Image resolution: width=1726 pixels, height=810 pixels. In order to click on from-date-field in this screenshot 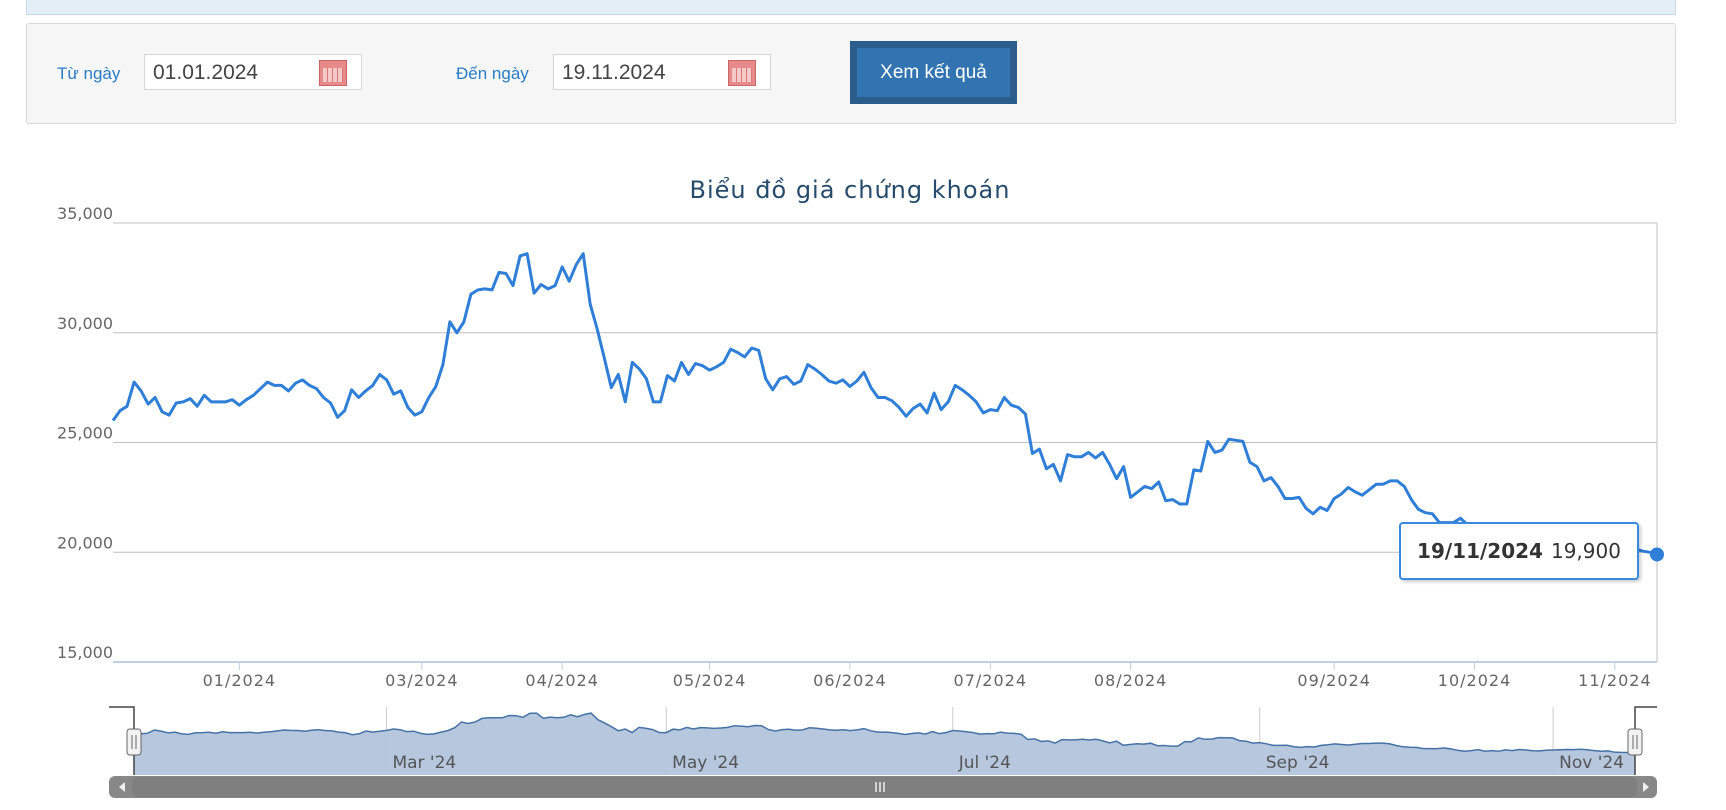, I will do `click(253, 72)`.